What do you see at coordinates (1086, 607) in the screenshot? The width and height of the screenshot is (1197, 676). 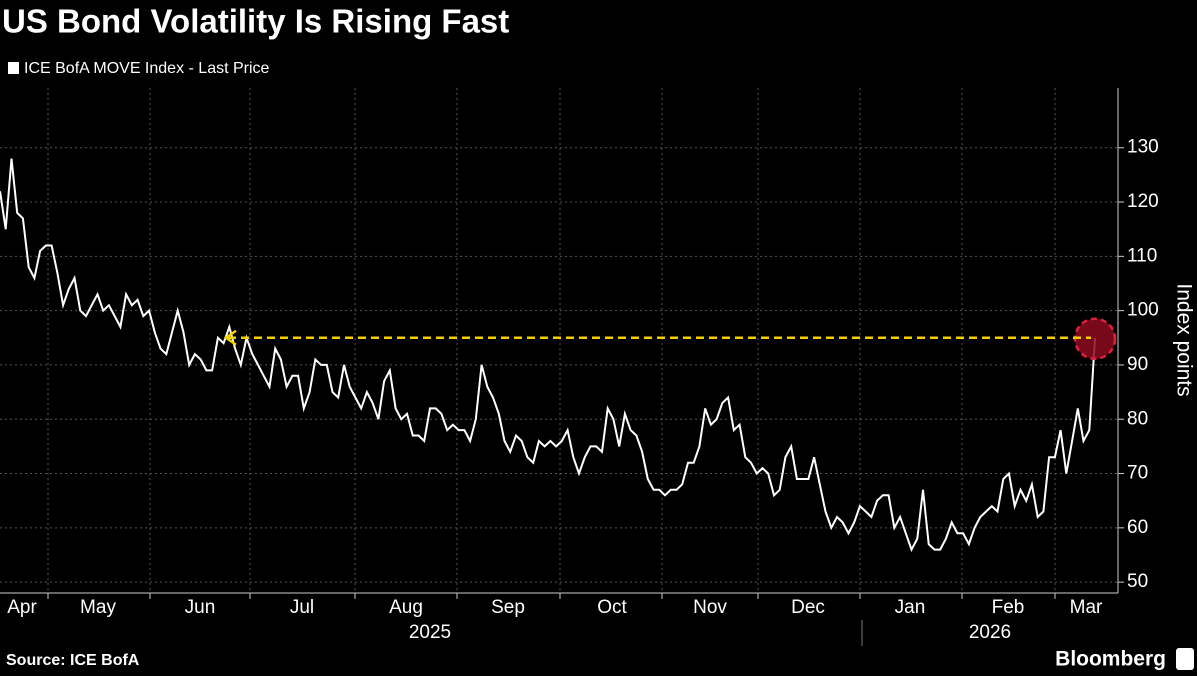 I see `x-tick-label: Mar` at bounding box center [1086, 607].